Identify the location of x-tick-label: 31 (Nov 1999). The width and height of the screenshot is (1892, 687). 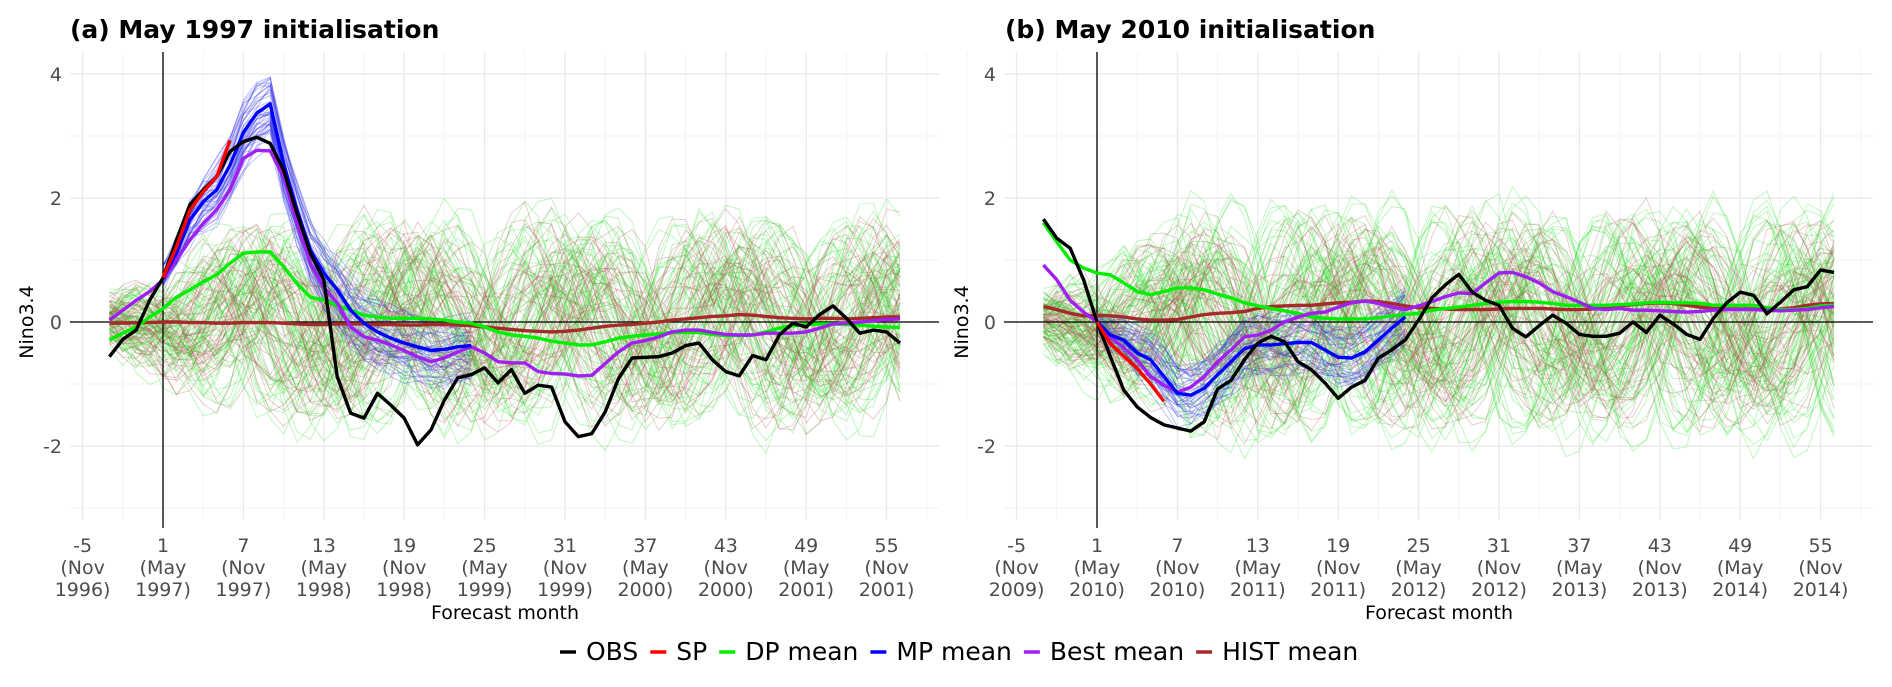
(565, 568).